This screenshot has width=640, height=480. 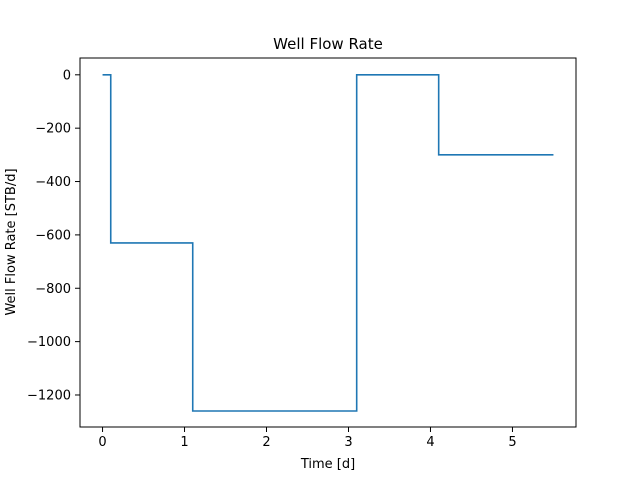 What do you see at coordinates (67, 75) in the screenshot?
I see `y-tick-label: 0` at bounding box center [67, 75].